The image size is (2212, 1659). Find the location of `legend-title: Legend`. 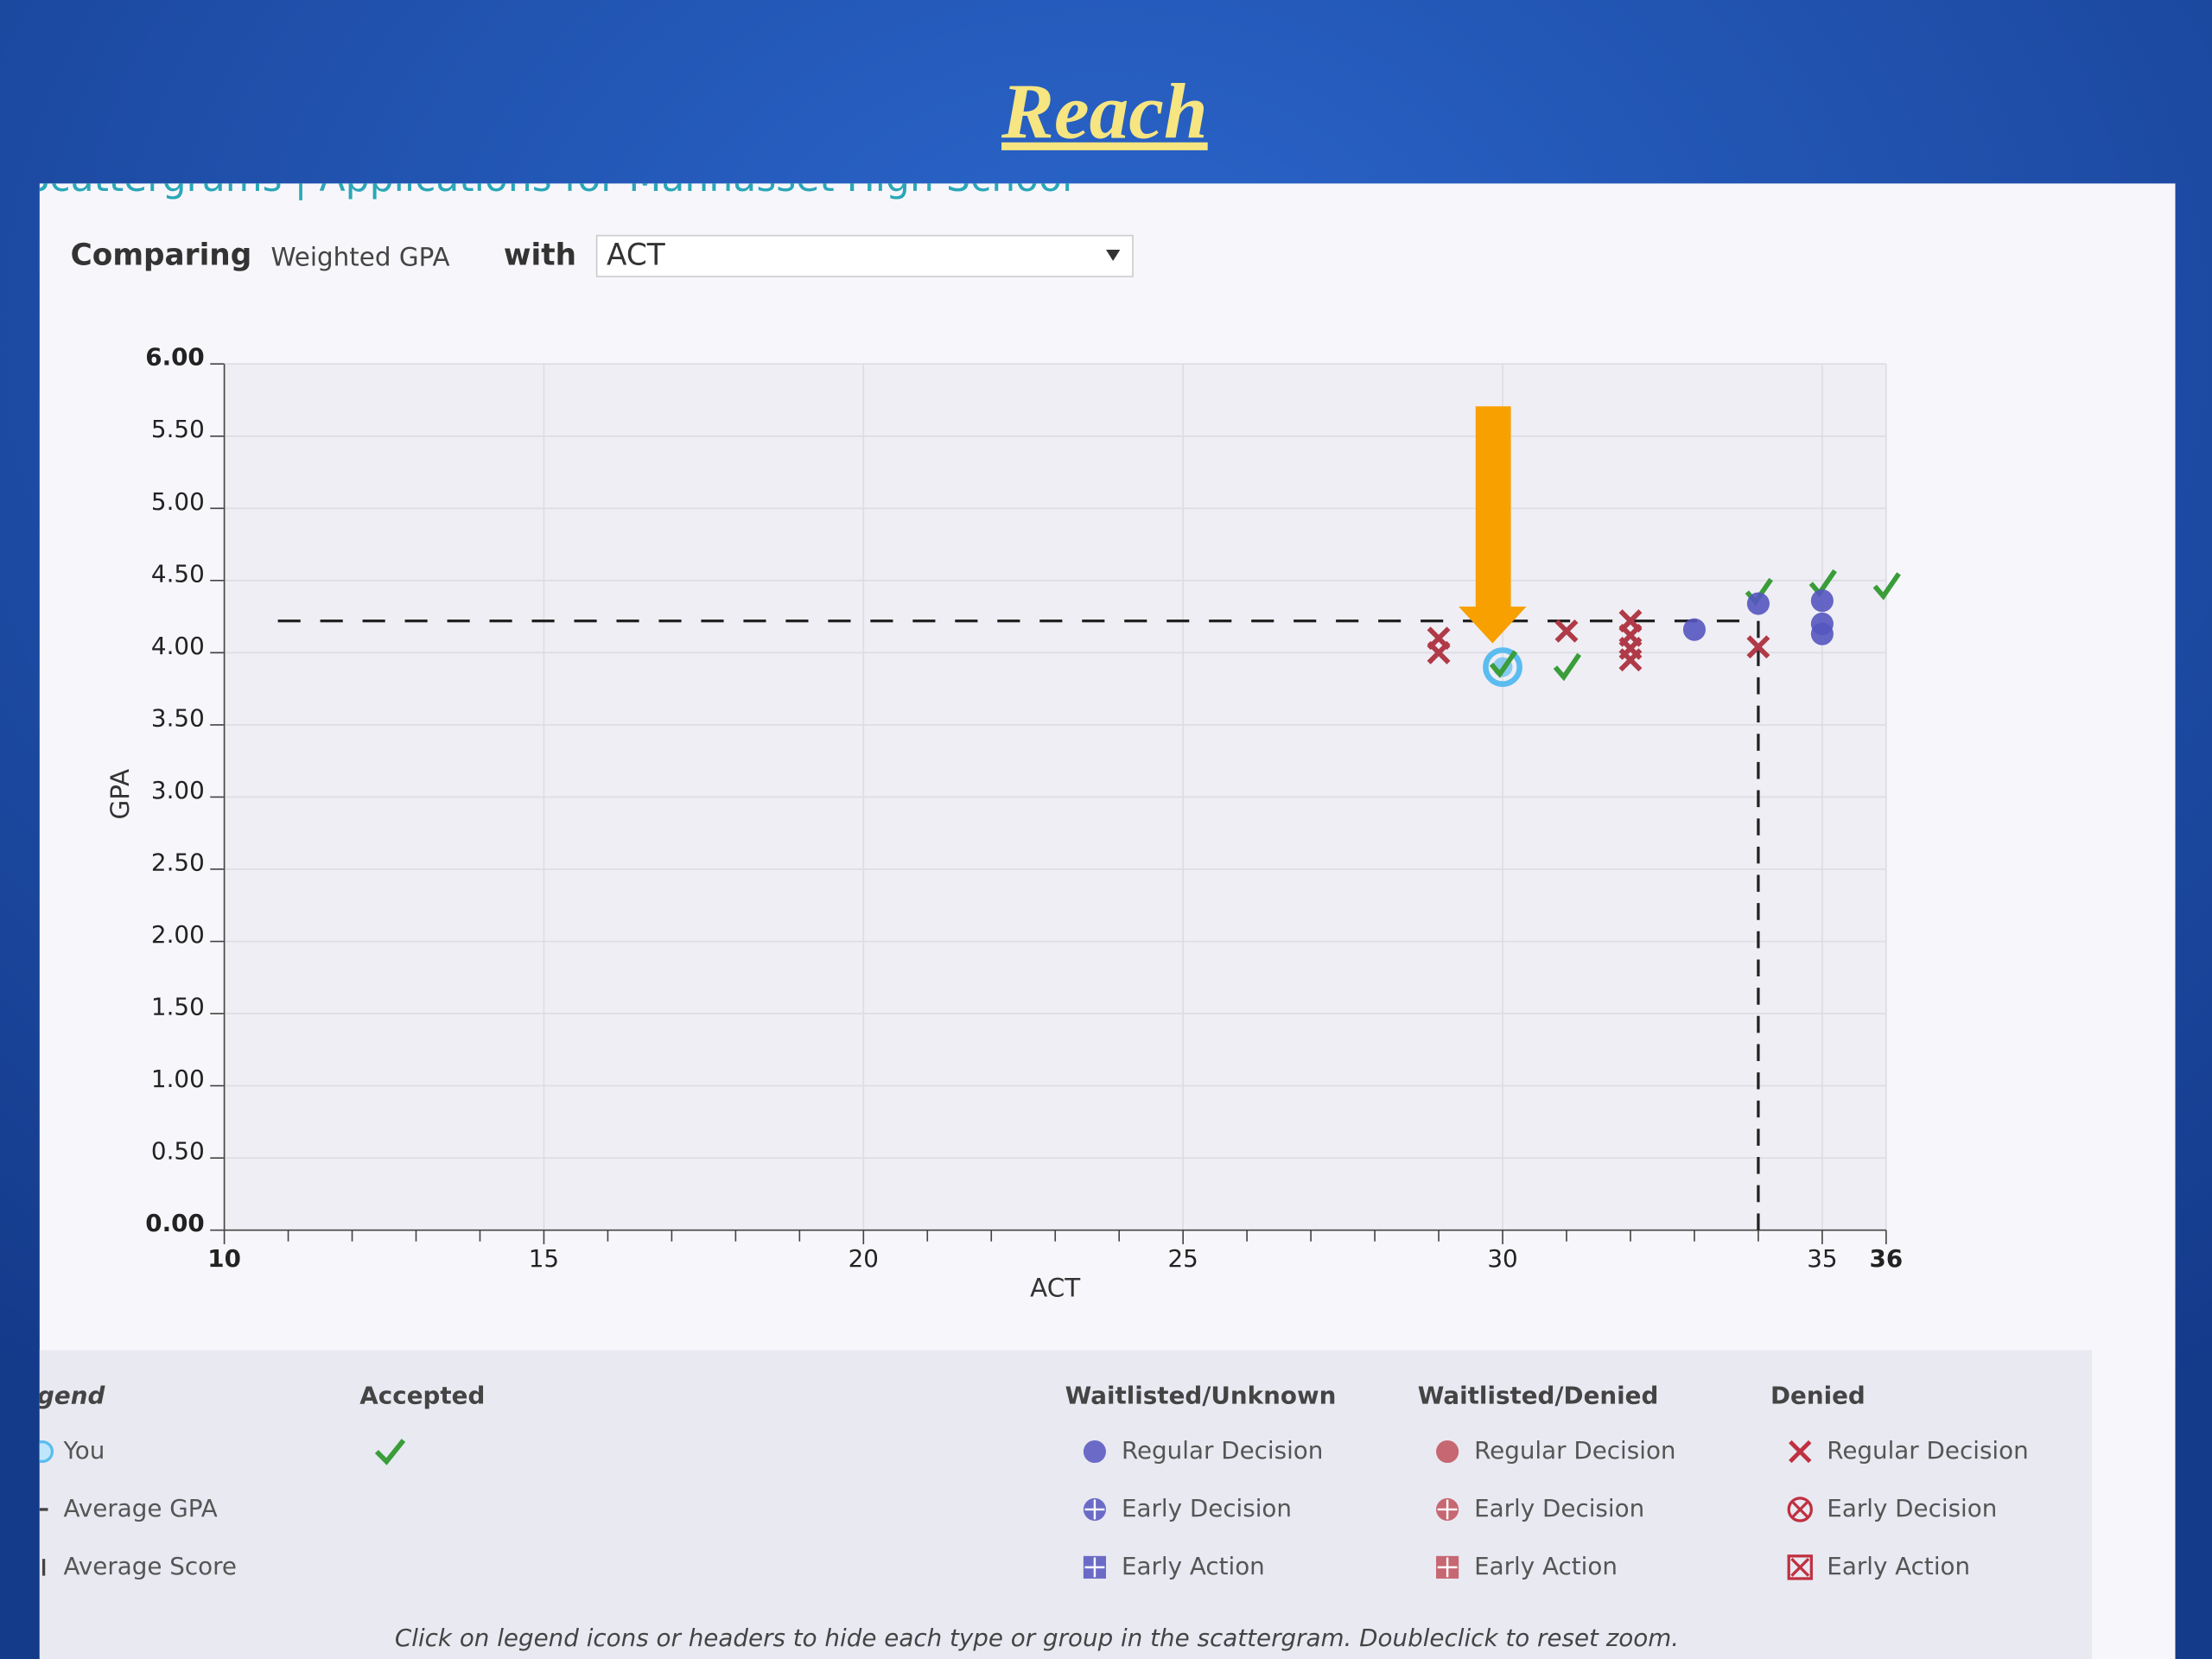

legend-title: Legend is located at coordinates (56, 1395).